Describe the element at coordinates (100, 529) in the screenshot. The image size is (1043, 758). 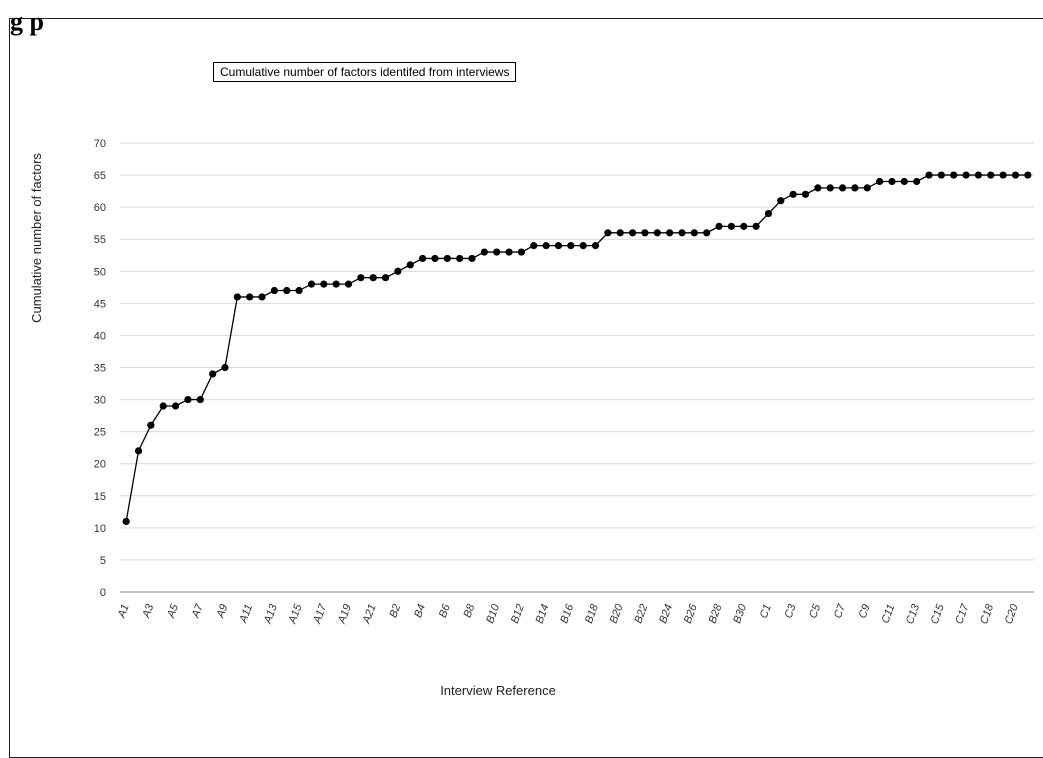
I see `y-tick-label: 10` at that location.